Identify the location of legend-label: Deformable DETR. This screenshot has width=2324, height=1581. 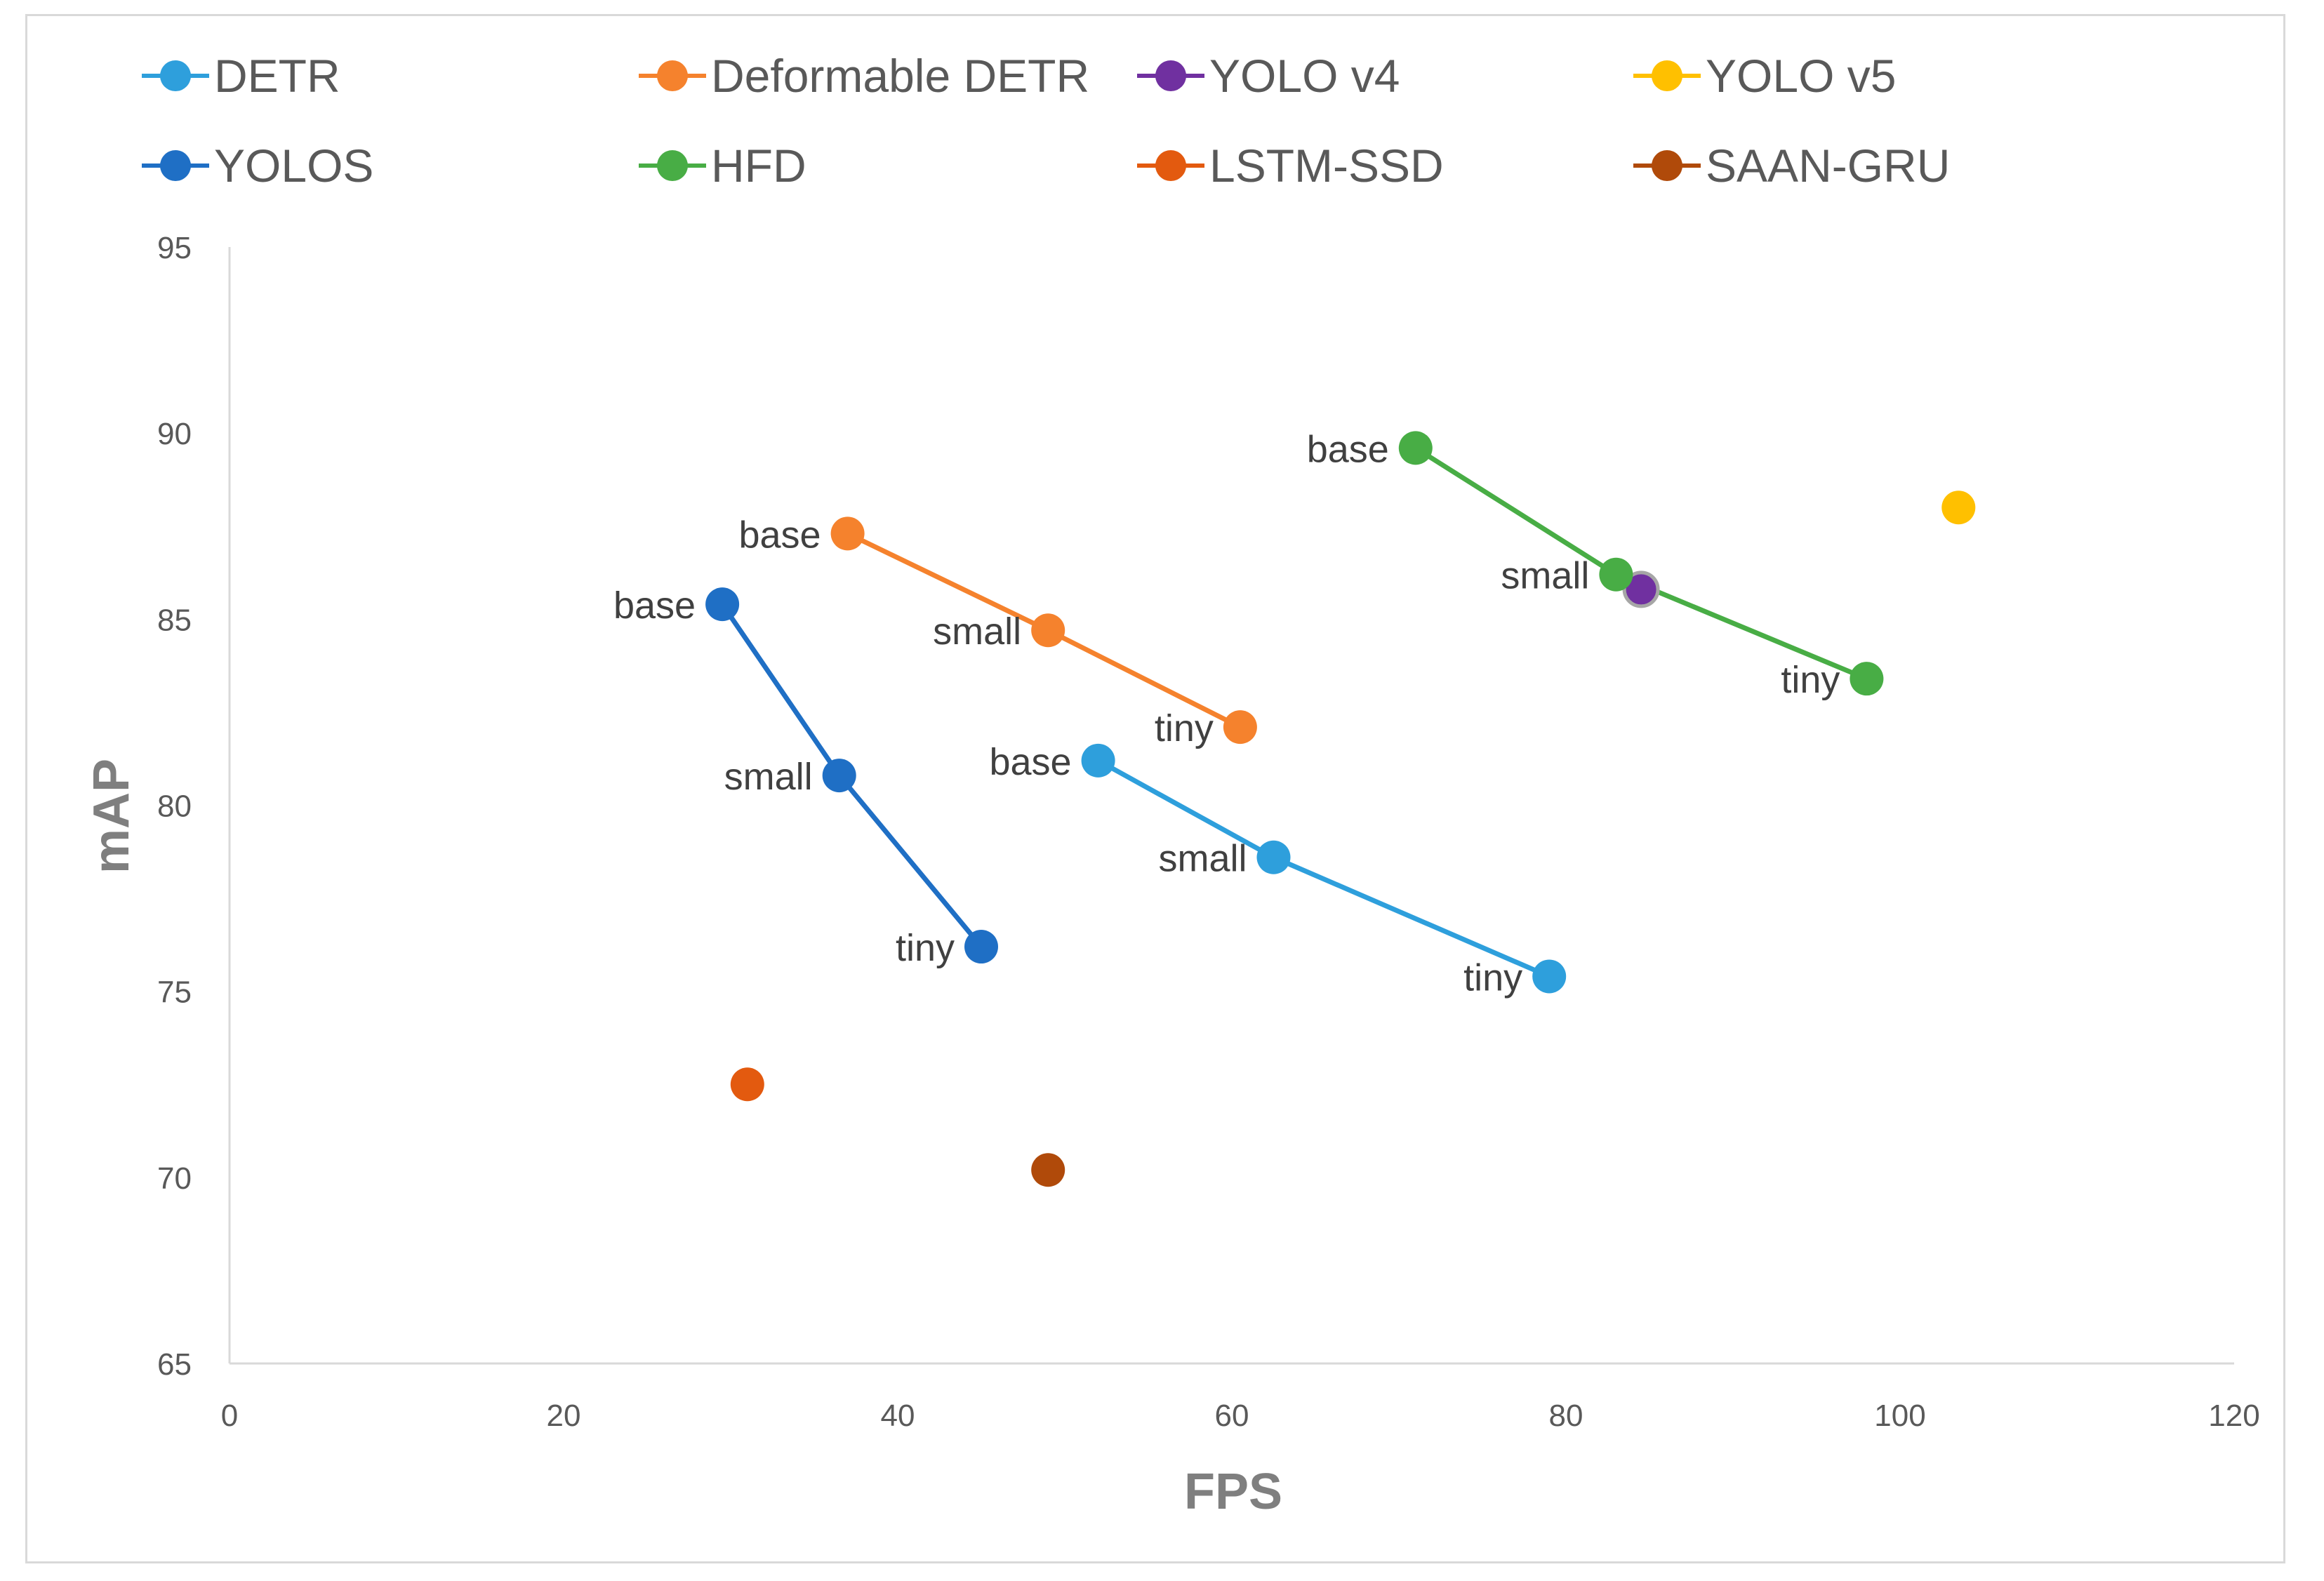
(900, 76).